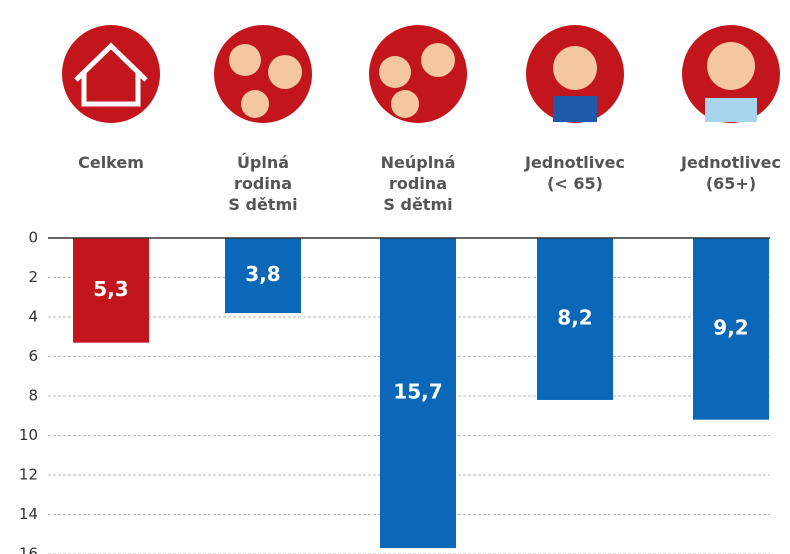 The width and height of the screenshot is (790, 554). What do you see at coordinates (33, 317) in the screenshot?
I see `y-tick-label: 4` at bounding box center [33, 317].